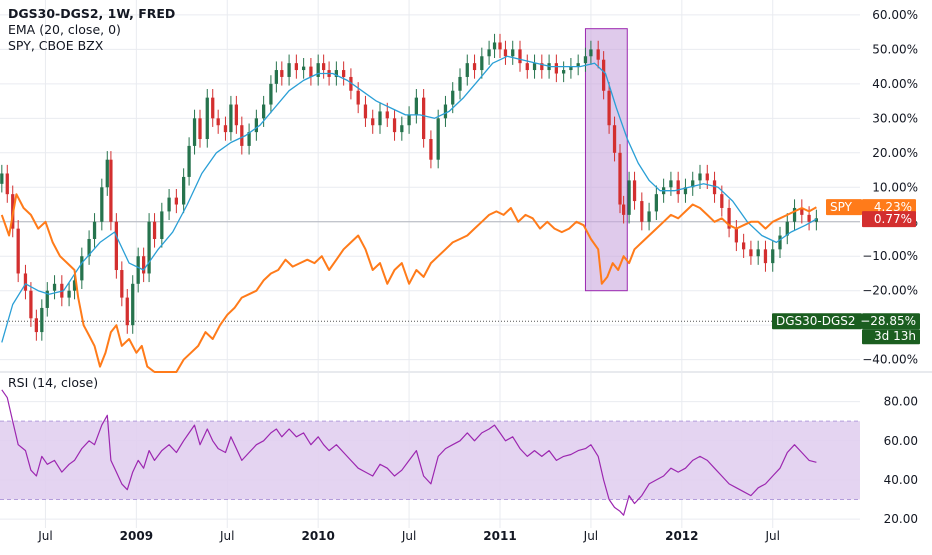 The height and width of the screenshot is (555, 932). I want to click on y-tick-label: 50.00%, so click(895, 49).